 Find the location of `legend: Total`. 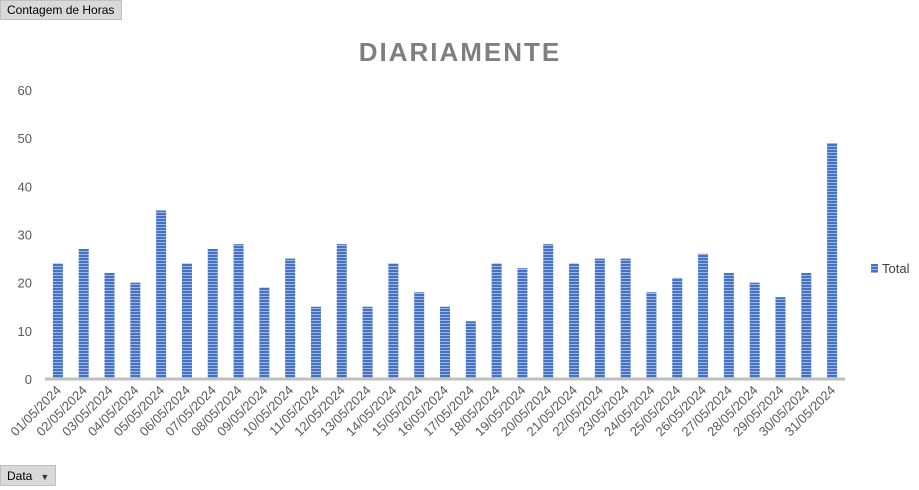

legend: Total is located at coordinates (890, 268).